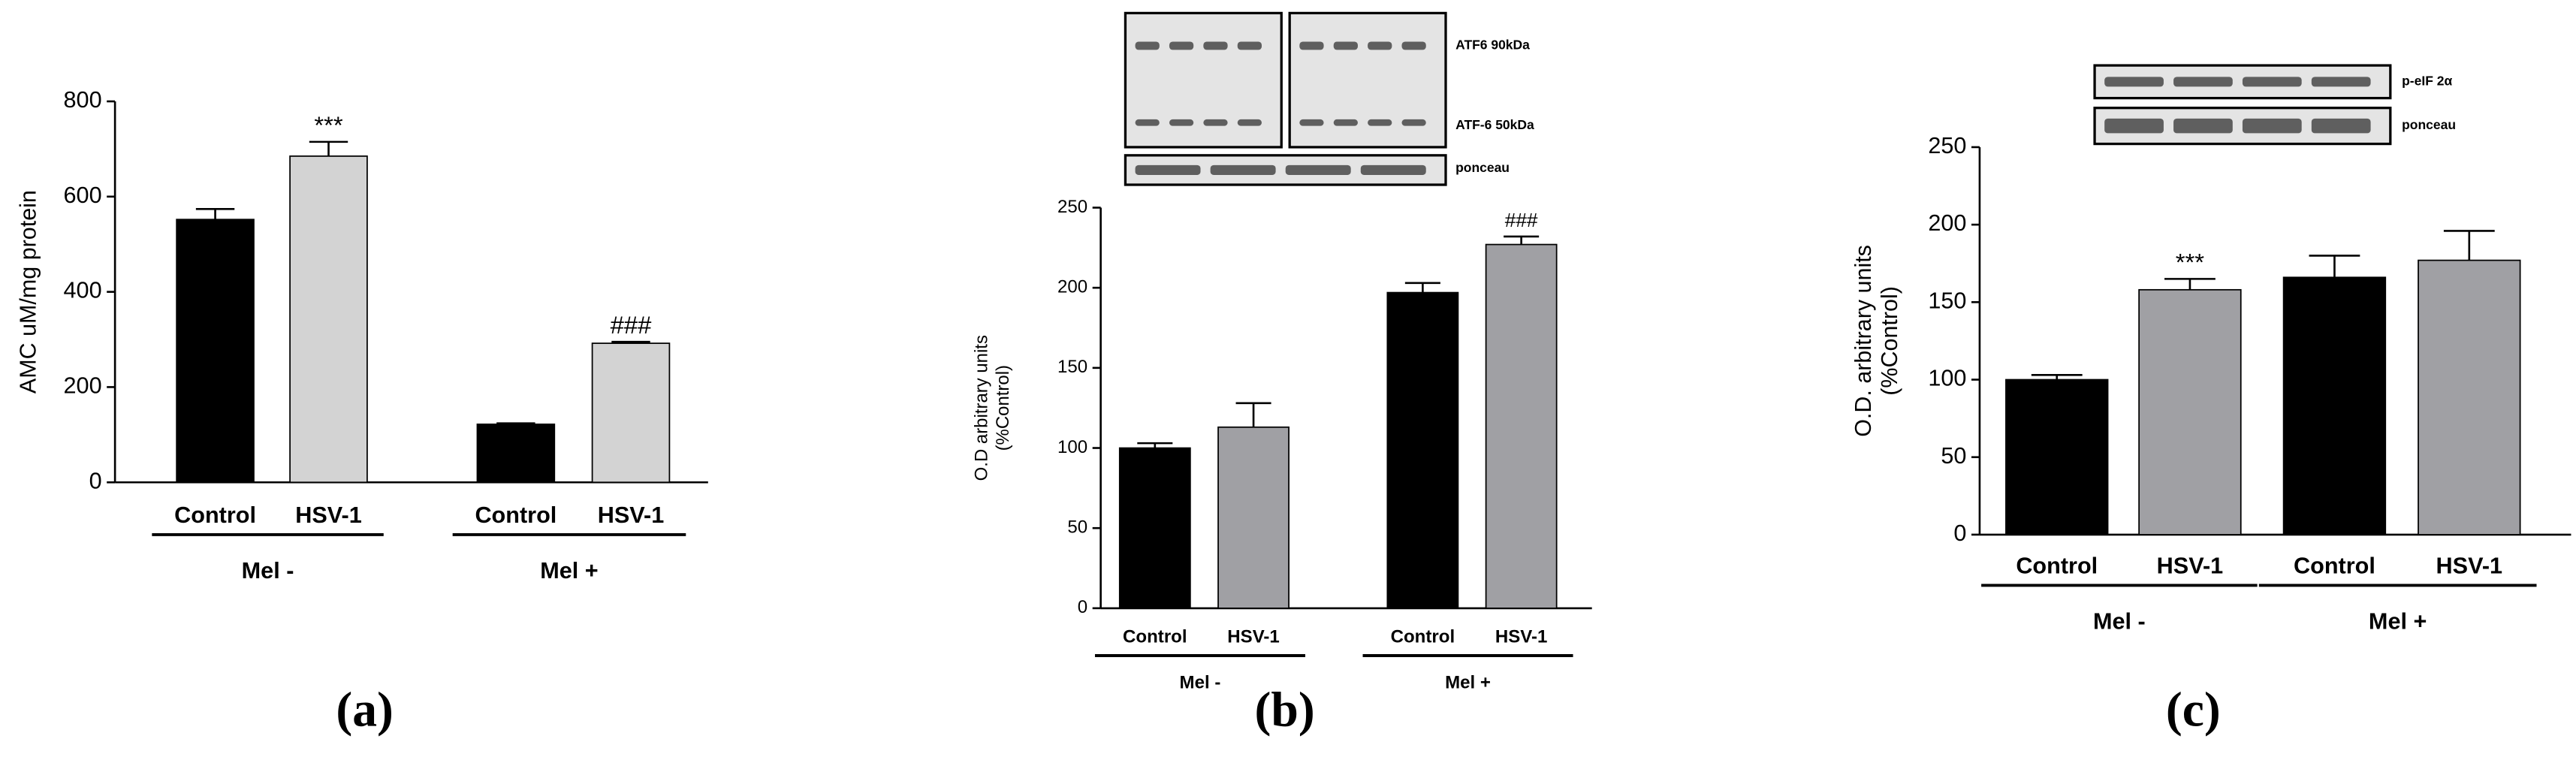  Describe the element at coordinates (83, 290) in the screenshot. I see `y-tick-label: 400` at that location.